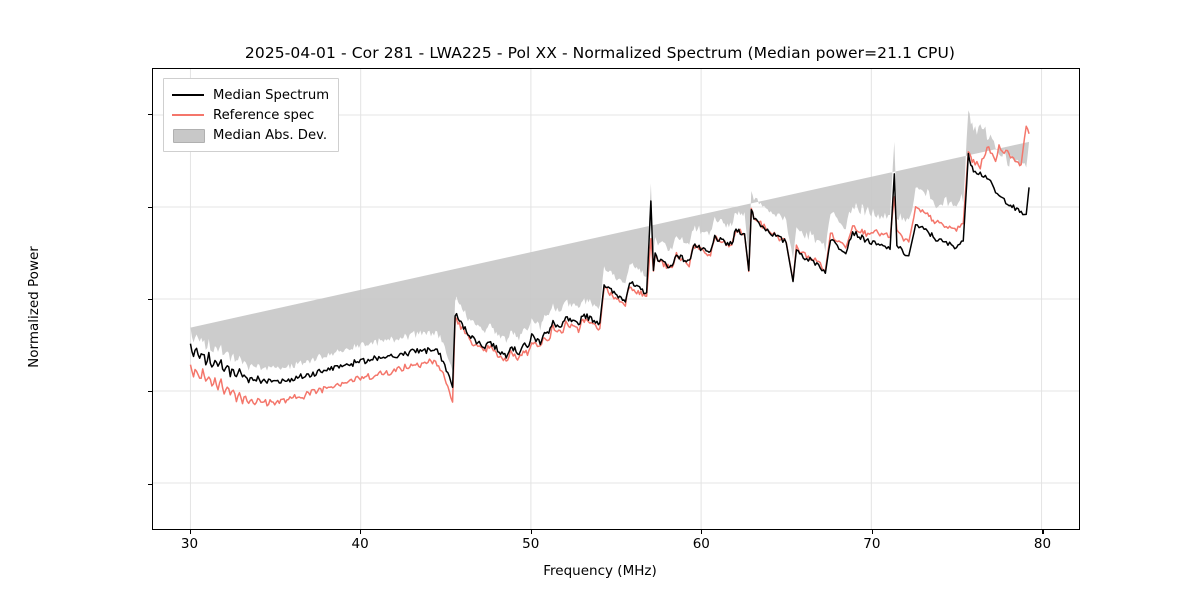 This screenshot has height=600, width=1200. What do you see at coordinates (701, 544) in the screenshot?
I see `x-tick-label: 60` at bounding box center [701, 544].